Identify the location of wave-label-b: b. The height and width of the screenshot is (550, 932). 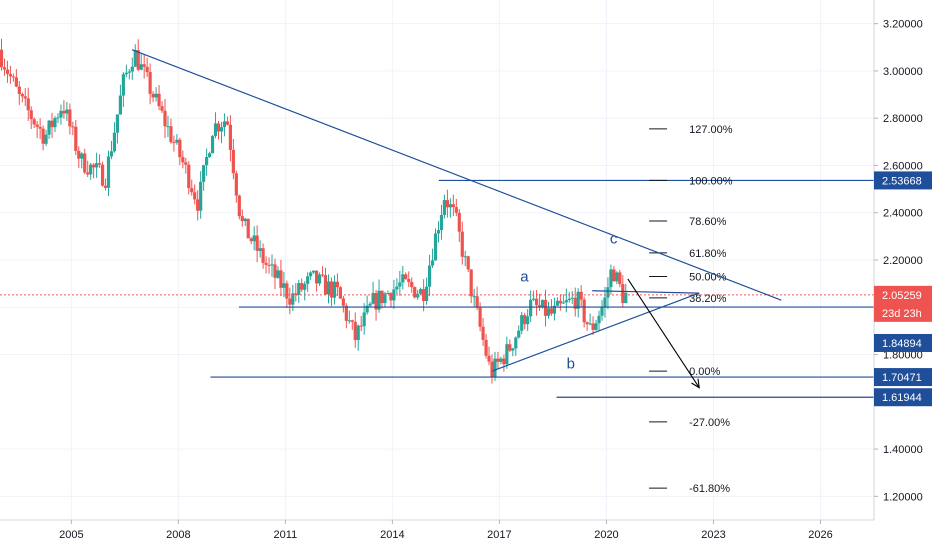
(571, 364).